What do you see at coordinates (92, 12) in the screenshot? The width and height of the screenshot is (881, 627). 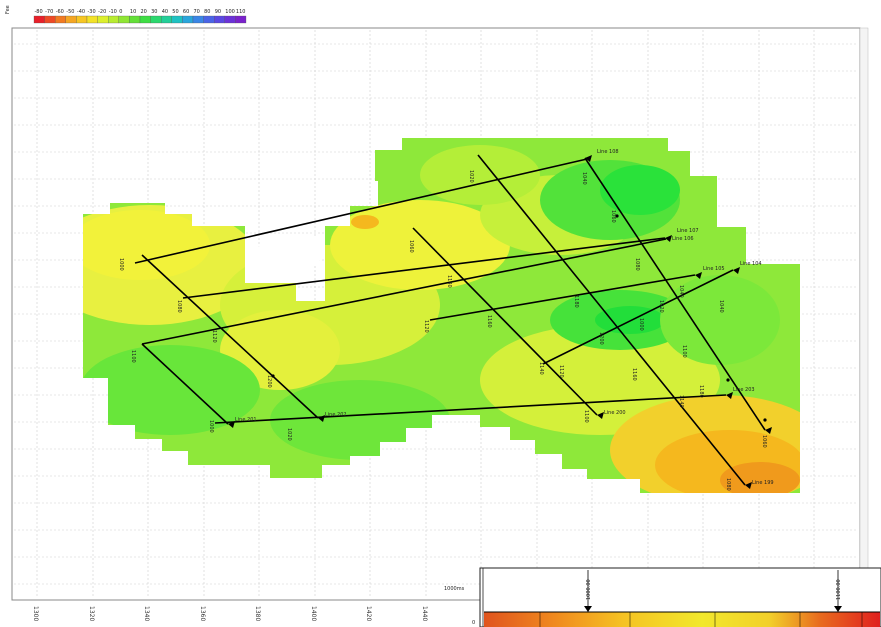 I see `legend-tick-label: -30` at bounding box center [92, 12].